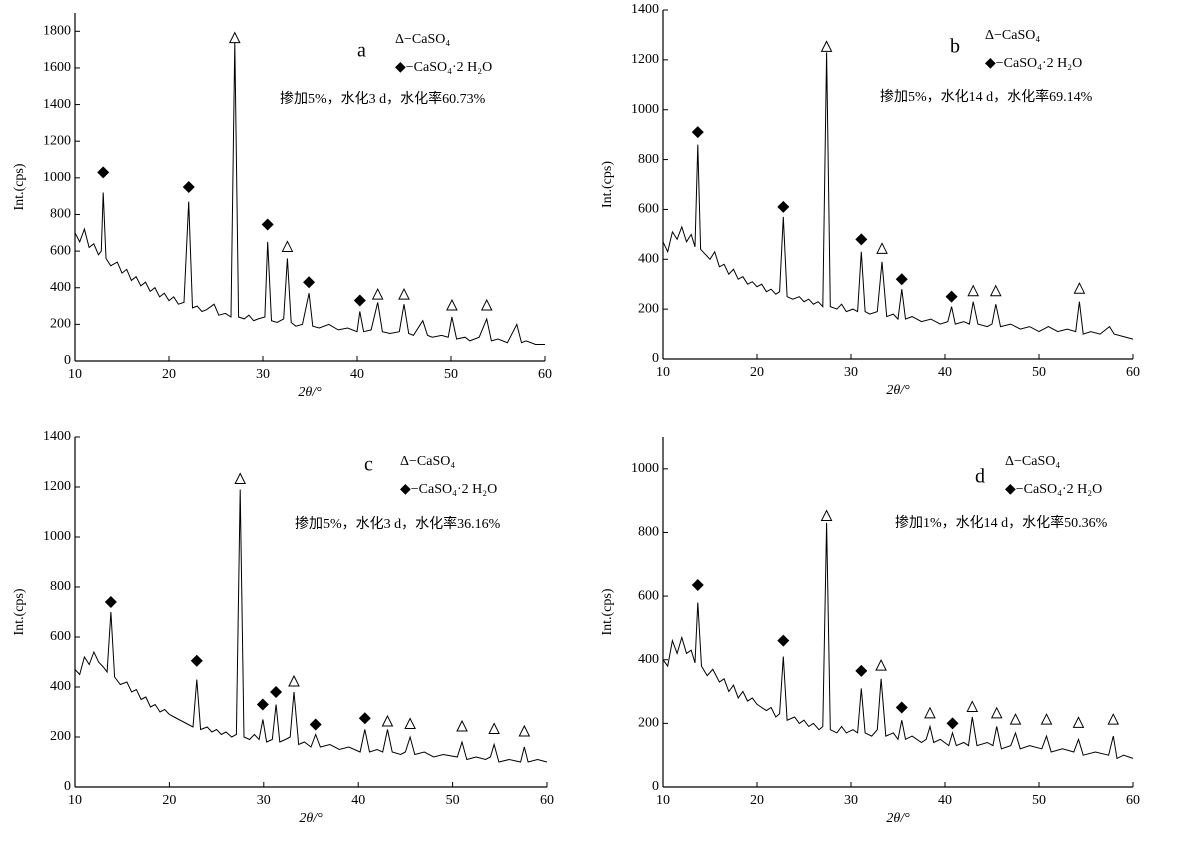  I want to click on annotation: 掺加1%，水化14 d，水化率50.36%, so click(1001, 522).